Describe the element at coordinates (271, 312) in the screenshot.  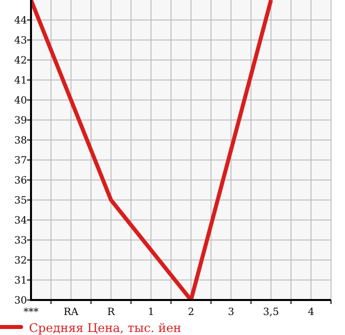
I see `x-tick-label: 3,5` at that location.